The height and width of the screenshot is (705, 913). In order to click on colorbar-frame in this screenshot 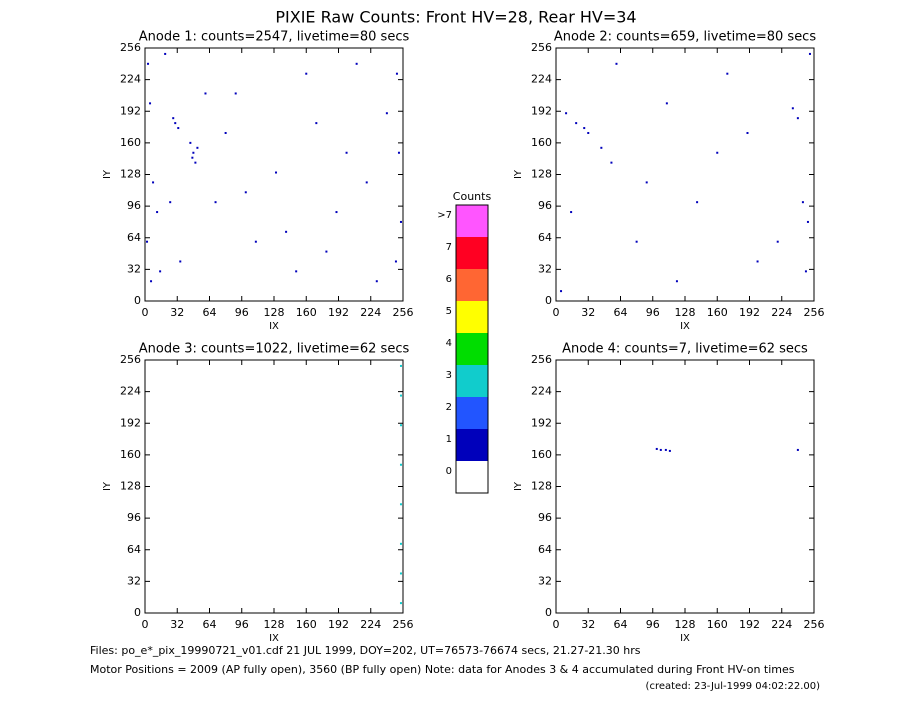, I will do `click(472, 349)`.